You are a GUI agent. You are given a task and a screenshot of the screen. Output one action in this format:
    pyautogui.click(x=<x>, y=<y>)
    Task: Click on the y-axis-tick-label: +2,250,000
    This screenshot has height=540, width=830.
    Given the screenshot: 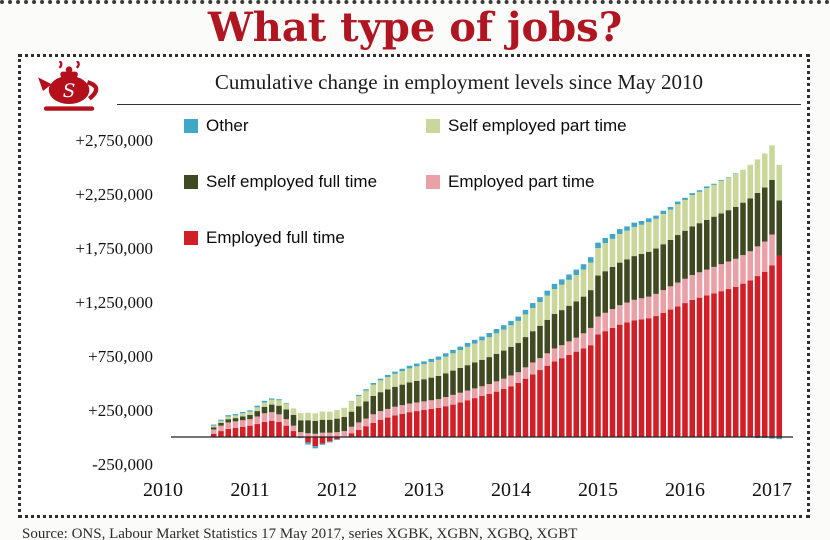 What is the action you would take?
    pyautogui.click(x=114, y=194)
    